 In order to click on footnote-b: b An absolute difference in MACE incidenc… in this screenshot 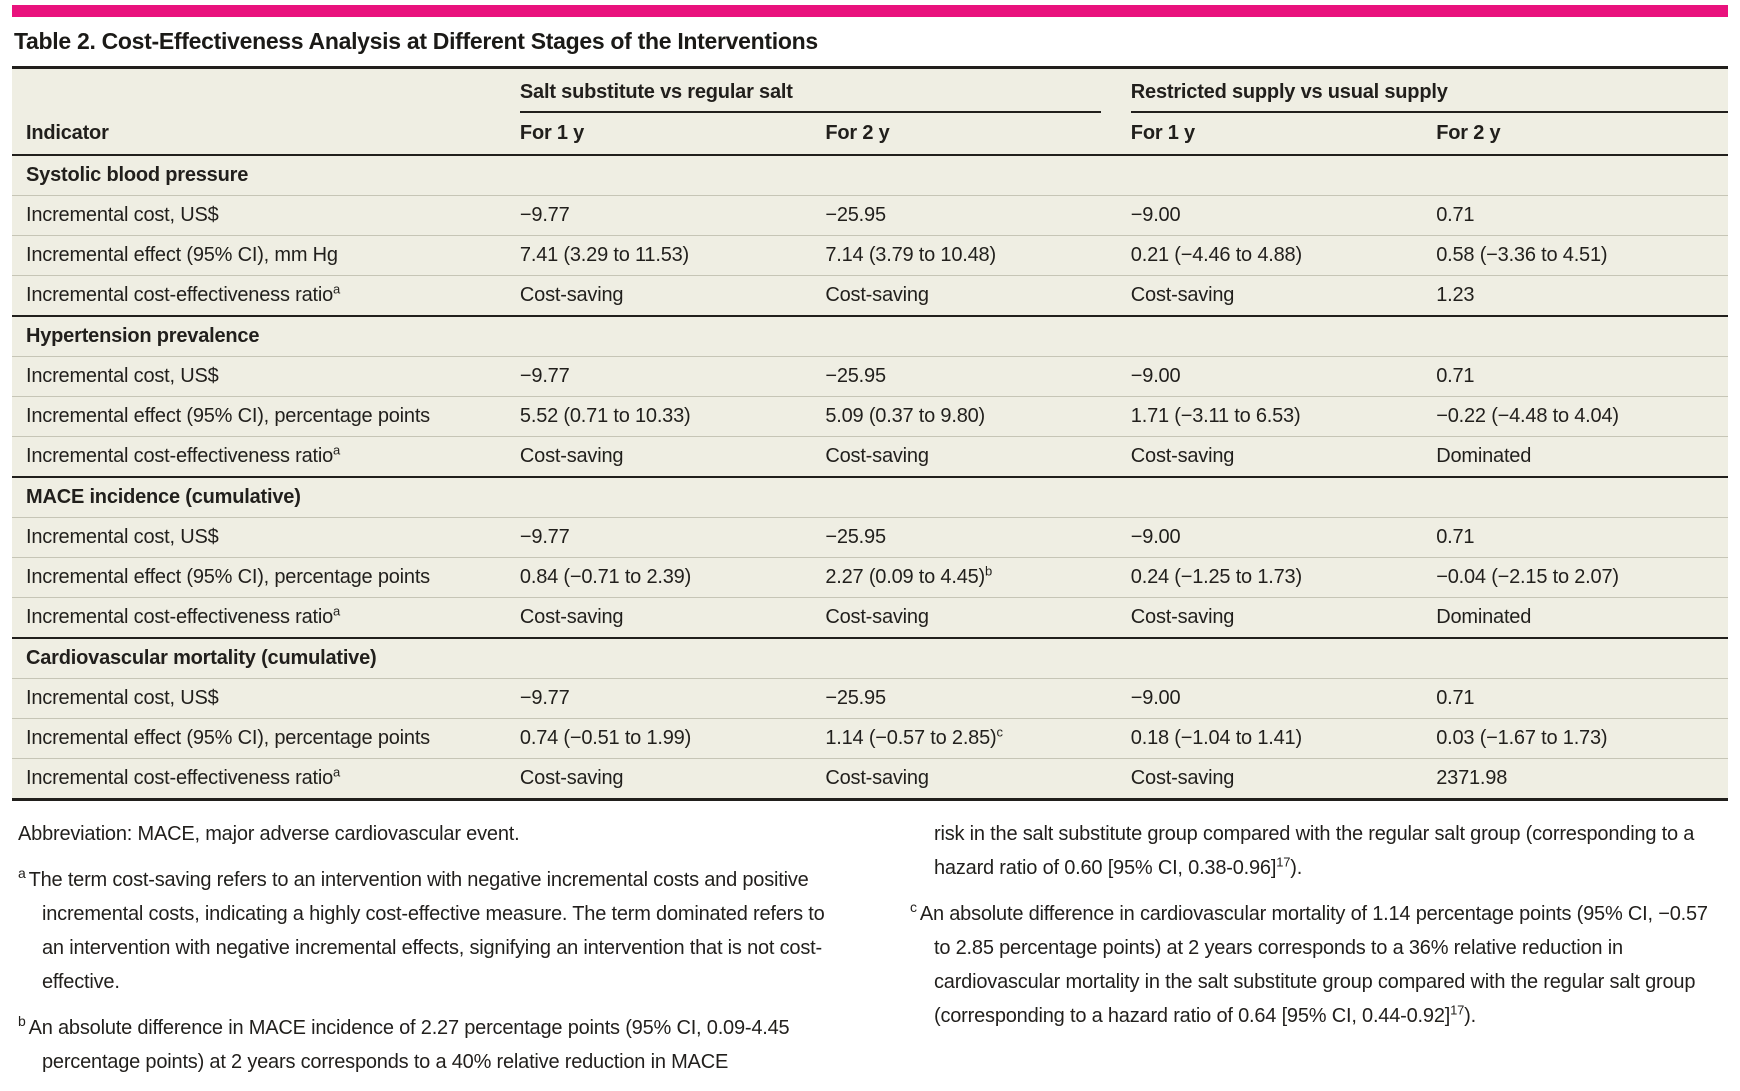, I will do `click(424, 1045)`.